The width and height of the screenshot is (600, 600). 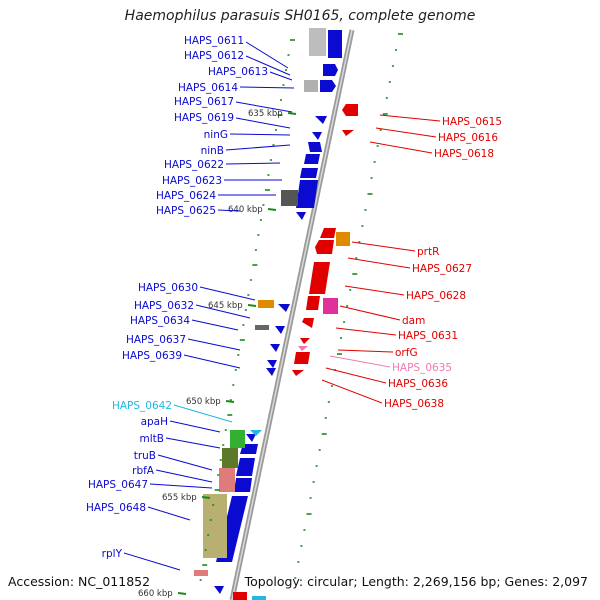 What do you see at coordinates (155, 594) in the screenshot?
I see `scale-label: 660 kbp` at bounding box center [155, 594].